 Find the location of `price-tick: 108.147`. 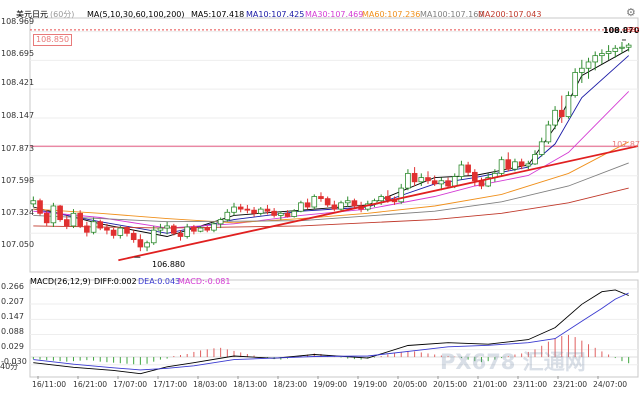

price-tick: 108.147 is located at coordinates (18, 115).